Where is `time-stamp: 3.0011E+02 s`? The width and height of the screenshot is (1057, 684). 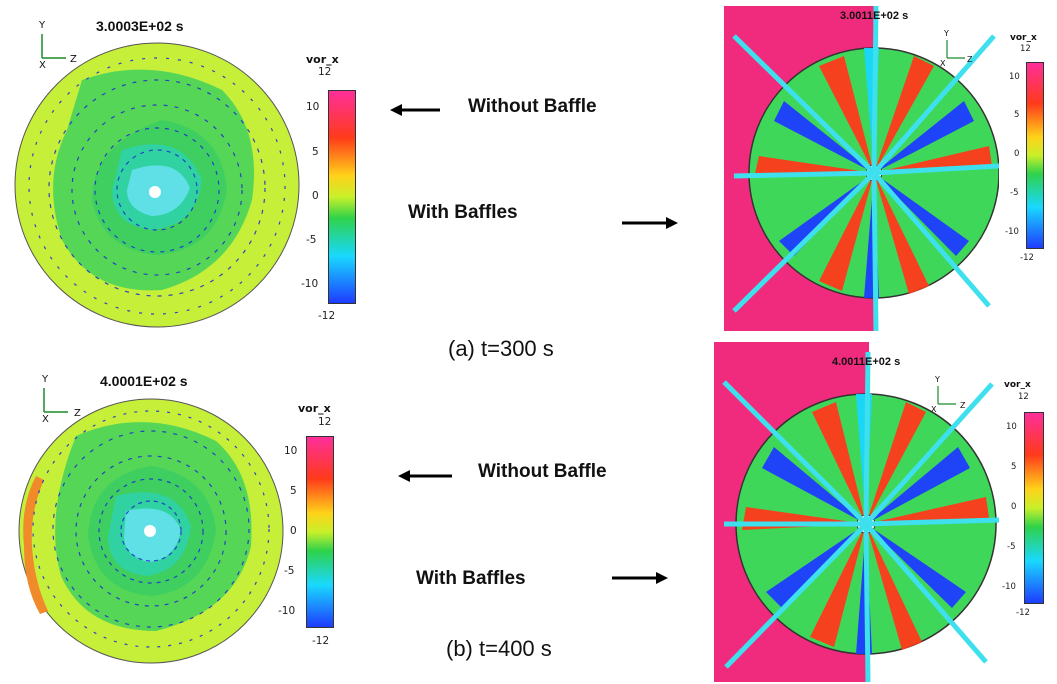 time-stamp: 3.0011E+02 s is located at coordinates (874, 16).